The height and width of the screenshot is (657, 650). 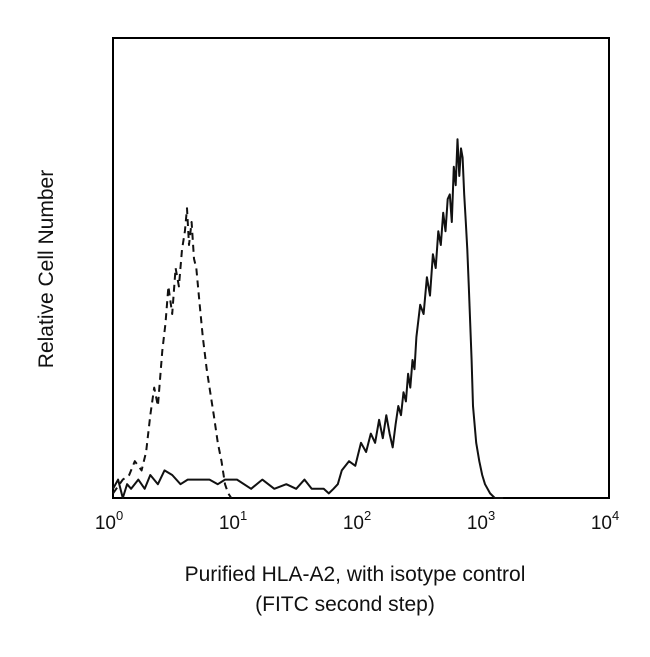 I want to click on x-axis-label-line2: (FITC second step), so click(x=345, y=604).